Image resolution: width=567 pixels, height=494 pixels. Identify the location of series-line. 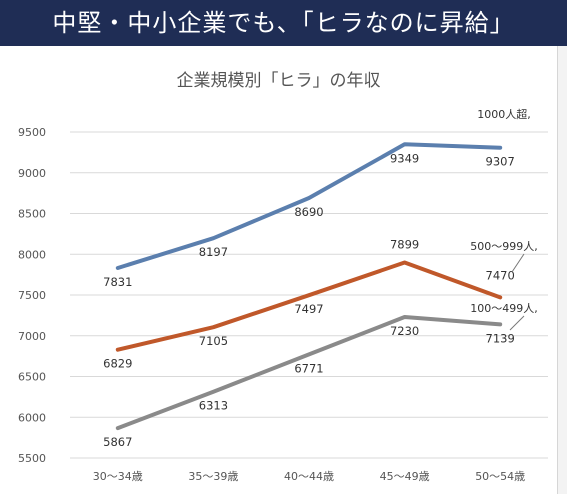
(309, 306).